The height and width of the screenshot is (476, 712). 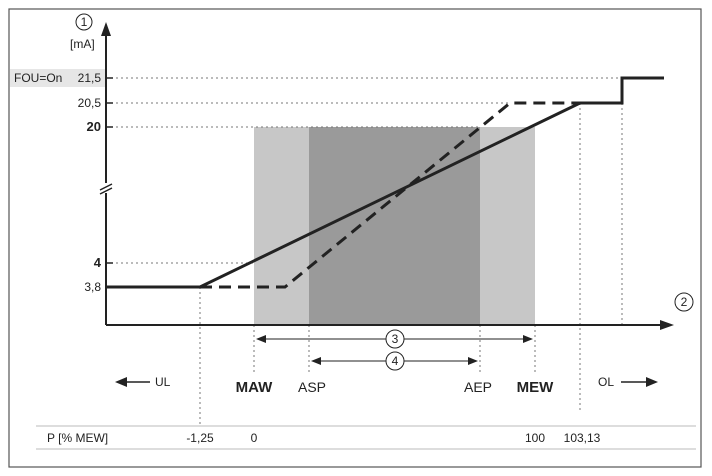 I want to click on p-value-103-13: 103,13, so click(x=582, y=438).